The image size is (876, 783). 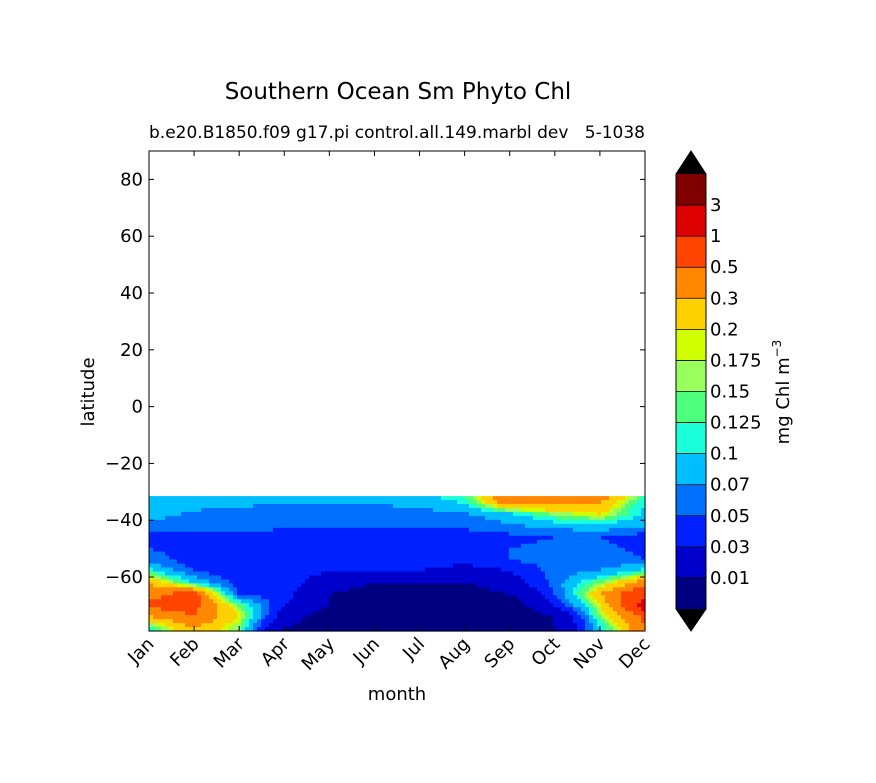 I want to click on colorbar-label-exponent: −3, so click(x=777, y=349).